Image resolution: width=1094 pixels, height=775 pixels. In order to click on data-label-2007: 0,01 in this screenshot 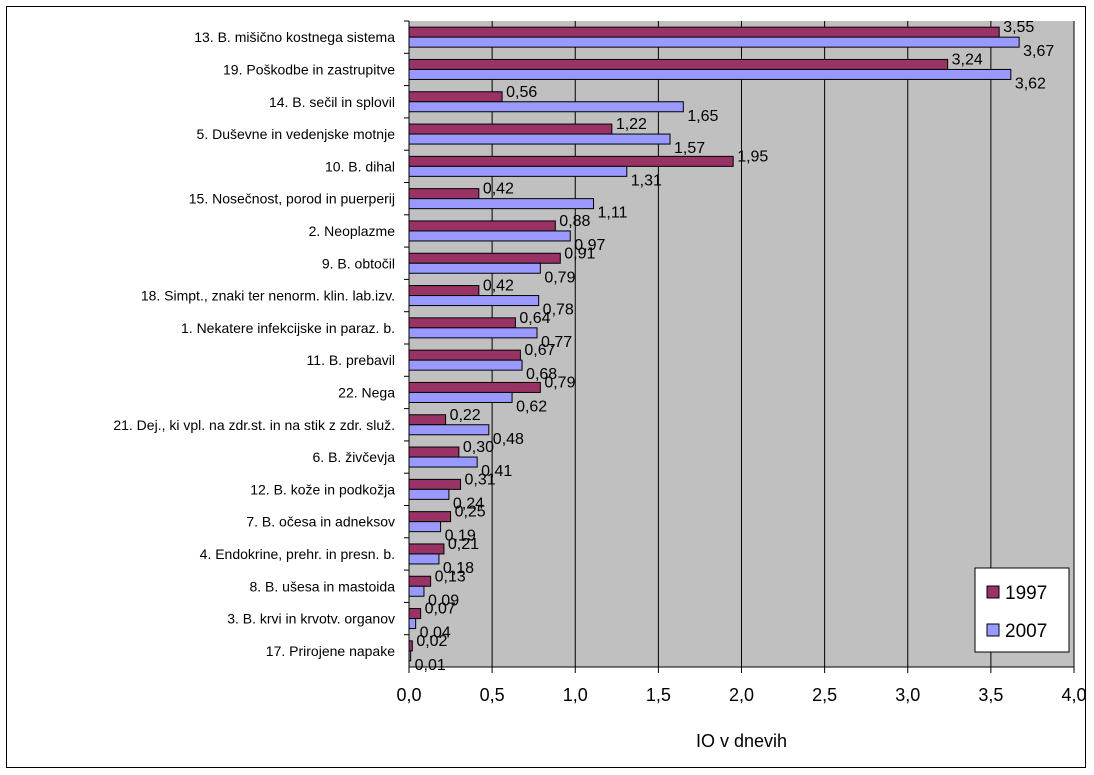, I will do `click(430, 665)`.